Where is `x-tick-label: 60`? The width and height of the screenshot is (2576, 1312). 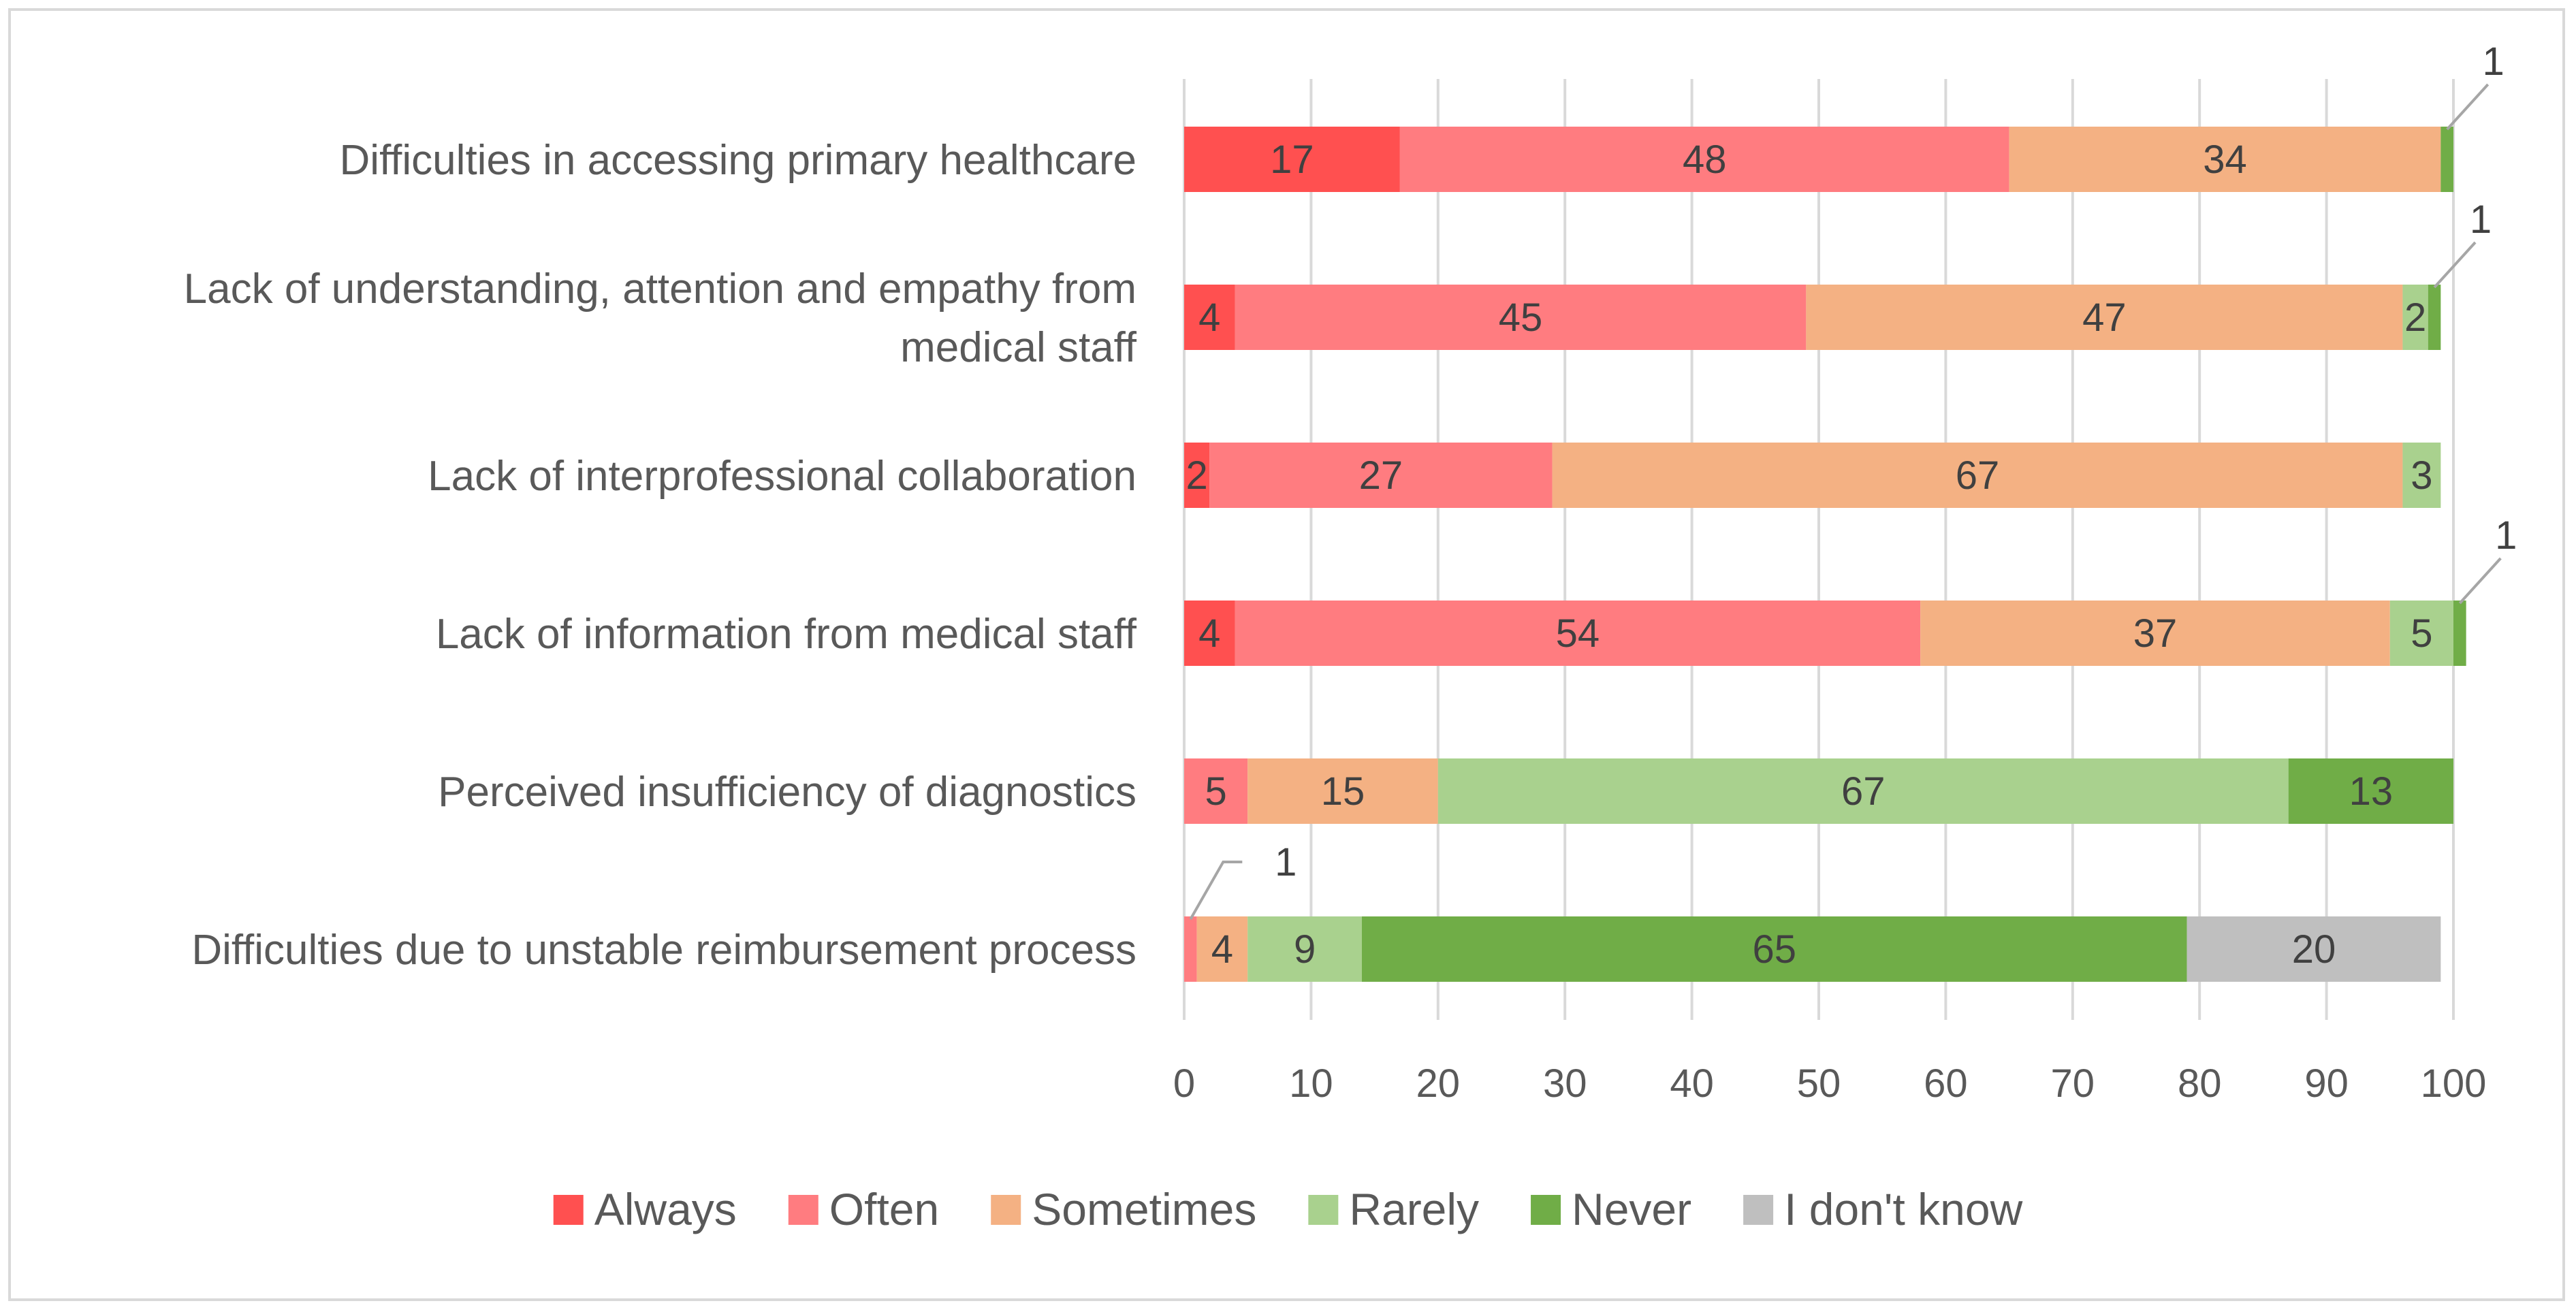
x-tick-label: 60 is located at coordinates (1946, 1083).